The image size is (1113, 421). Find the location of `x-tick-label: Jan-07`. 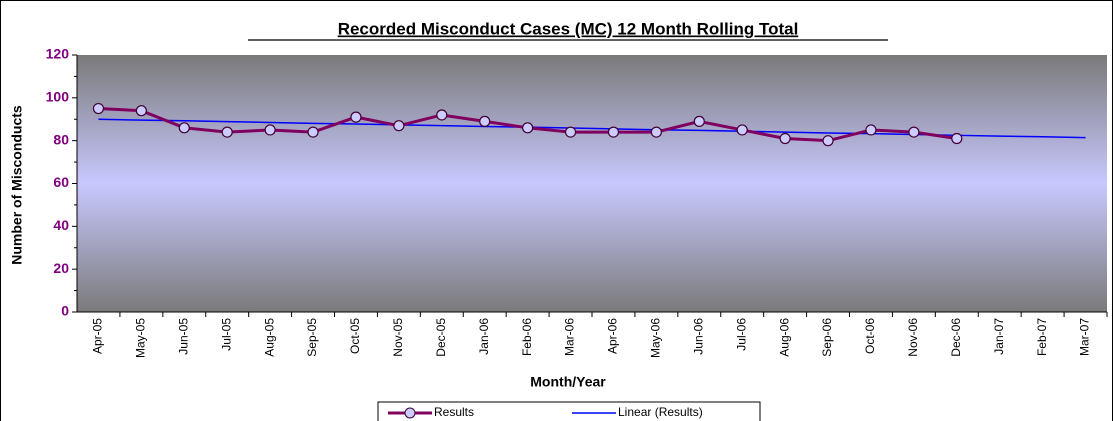

x-tick-label: Jan-07 is located at coordinates (999, 336).